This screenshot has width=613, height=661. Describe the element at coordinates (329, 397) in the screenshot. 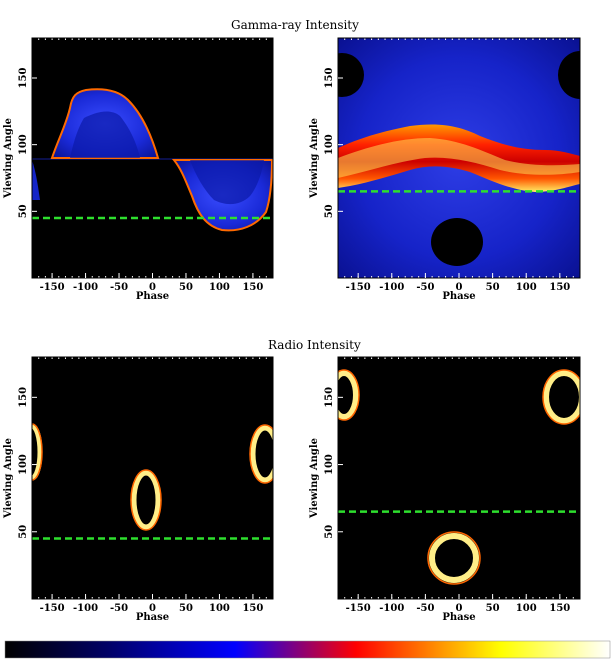

I see `radio-right-y-tick-label: 150` at that location.